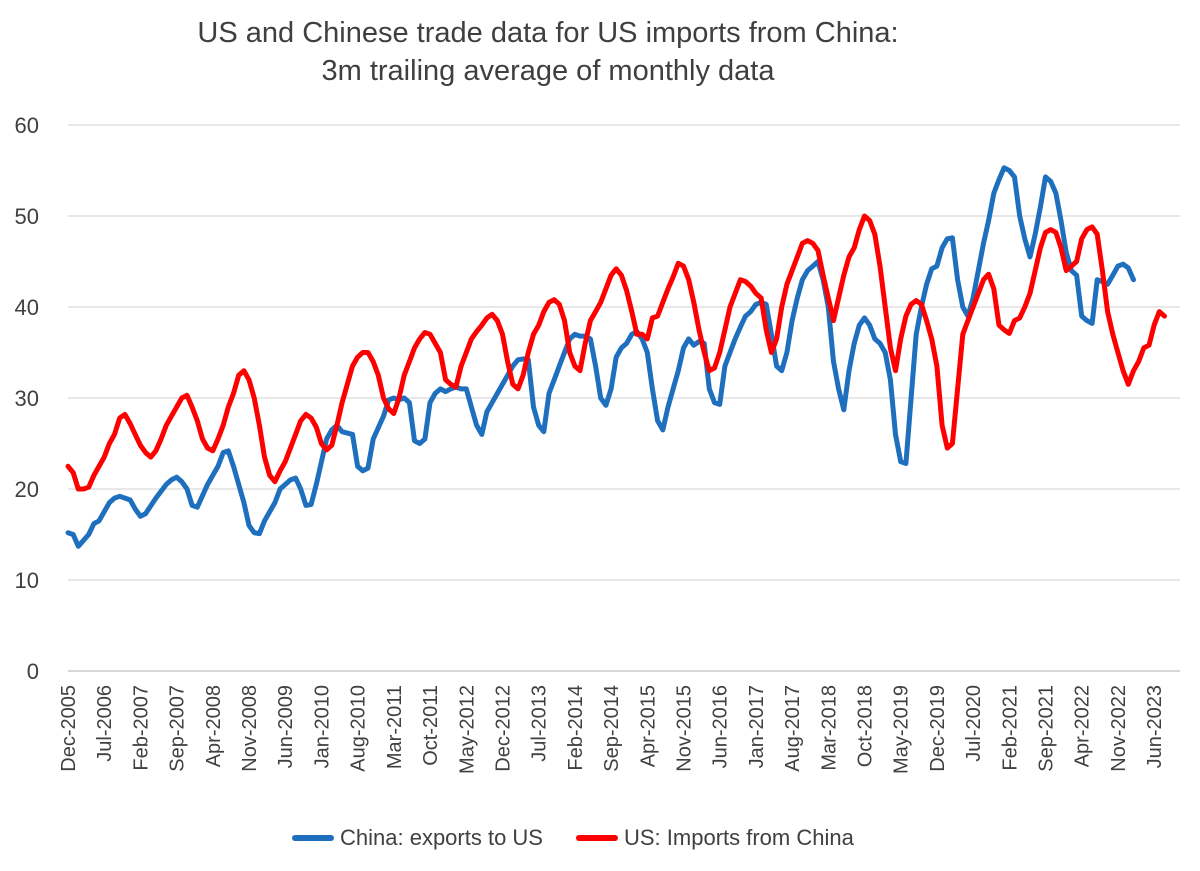 The width and height of the screenshot is (1200, 871). Describe the element at coordinates (1119, 728) in the screenshot. I see `x-tick-label: Nov-2022` at that location.